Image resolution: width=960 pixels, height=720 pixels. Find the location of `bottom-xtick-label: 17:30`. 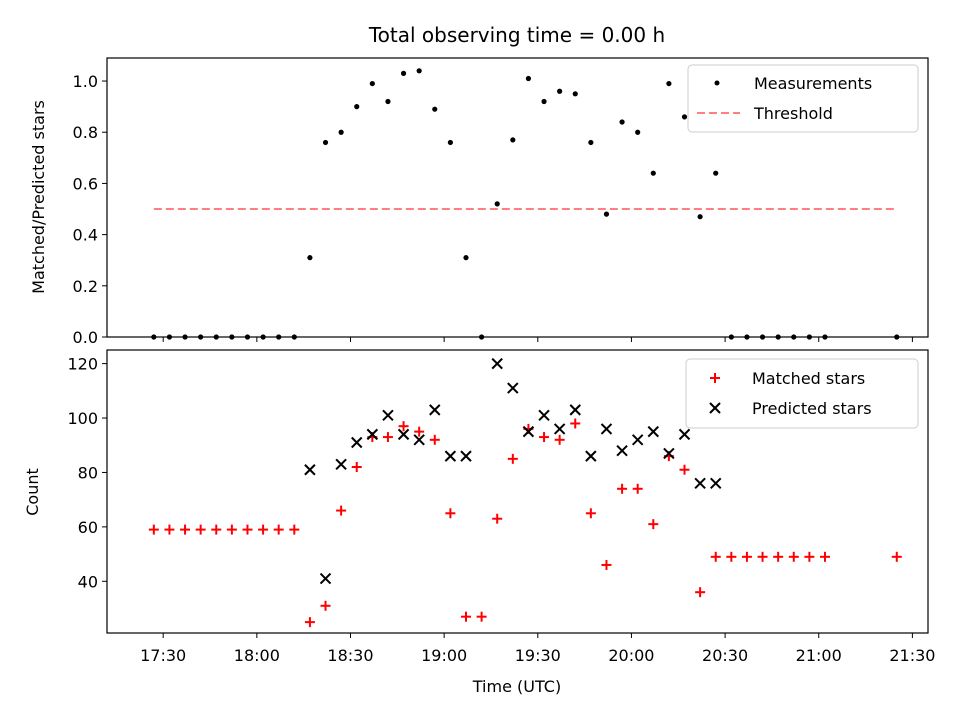

bottom-xtick-label: 17:30 is located at coordinates (163, 655).